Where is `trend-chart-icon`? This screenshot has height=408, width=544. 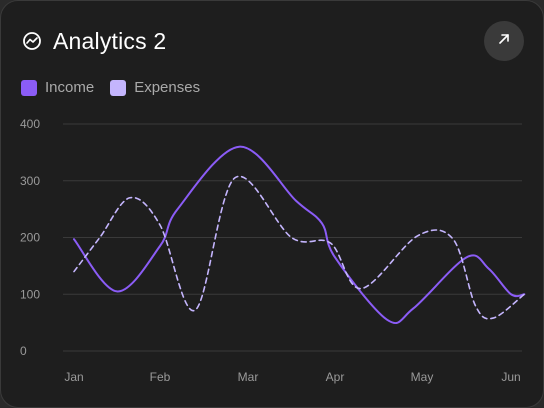 trend-chart-icon is located at coordinates (32, 41).